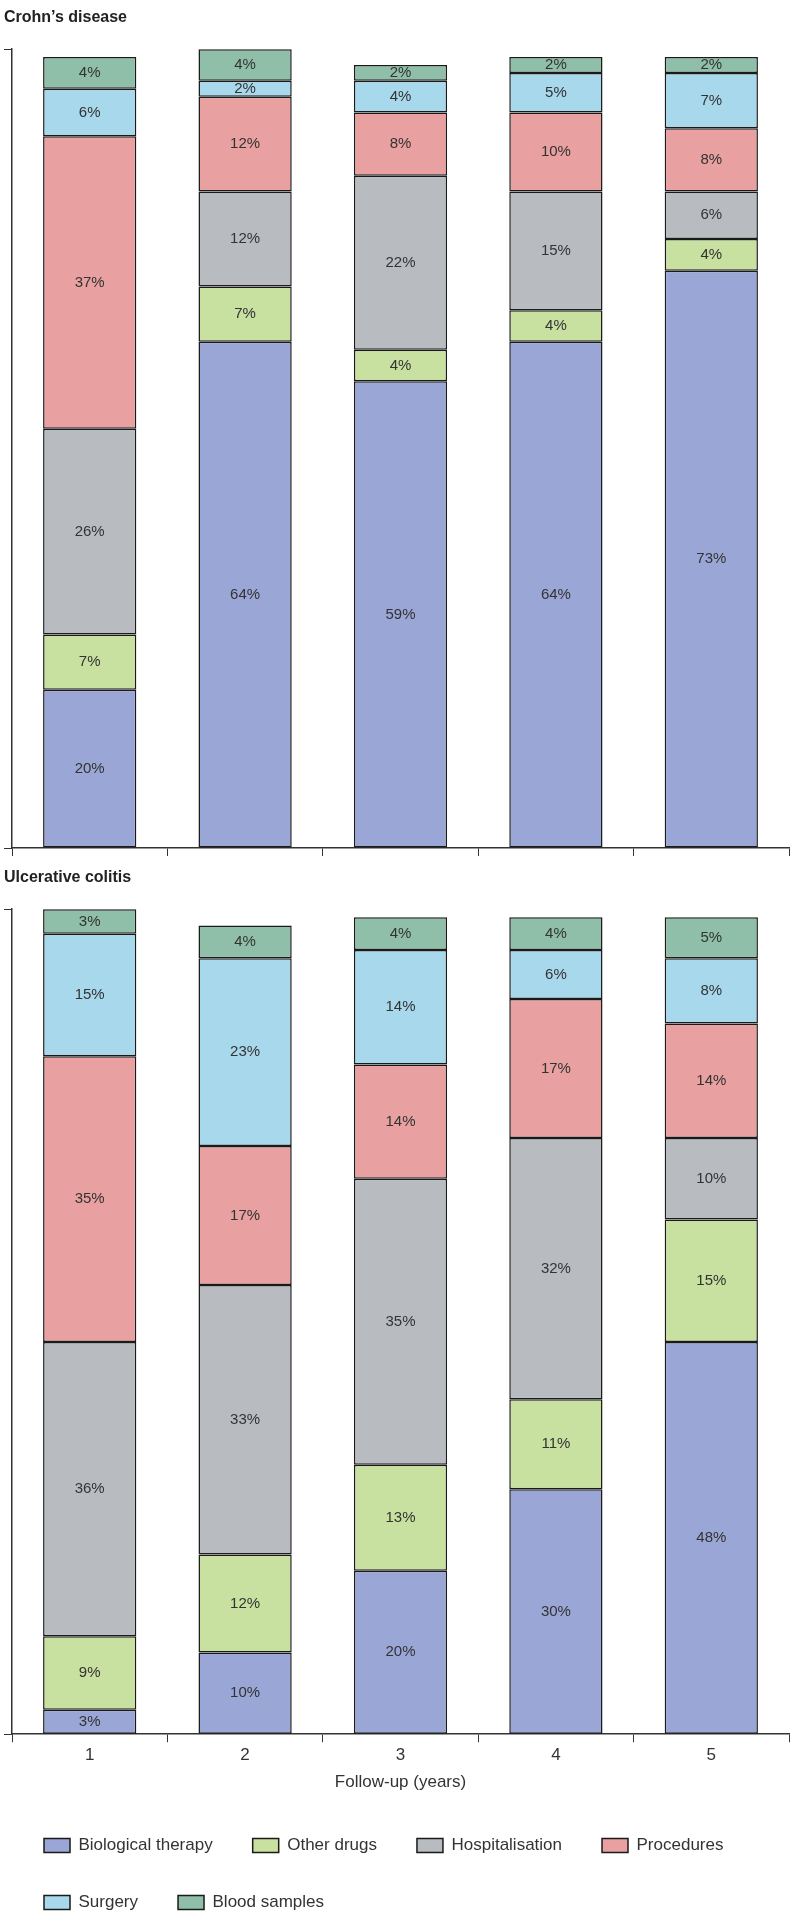 The image size is (799, 1931). What do you see at coordinates (89, 281) in the screenshot?
I see `data-label: 37%` at bounding box center [89, 281].